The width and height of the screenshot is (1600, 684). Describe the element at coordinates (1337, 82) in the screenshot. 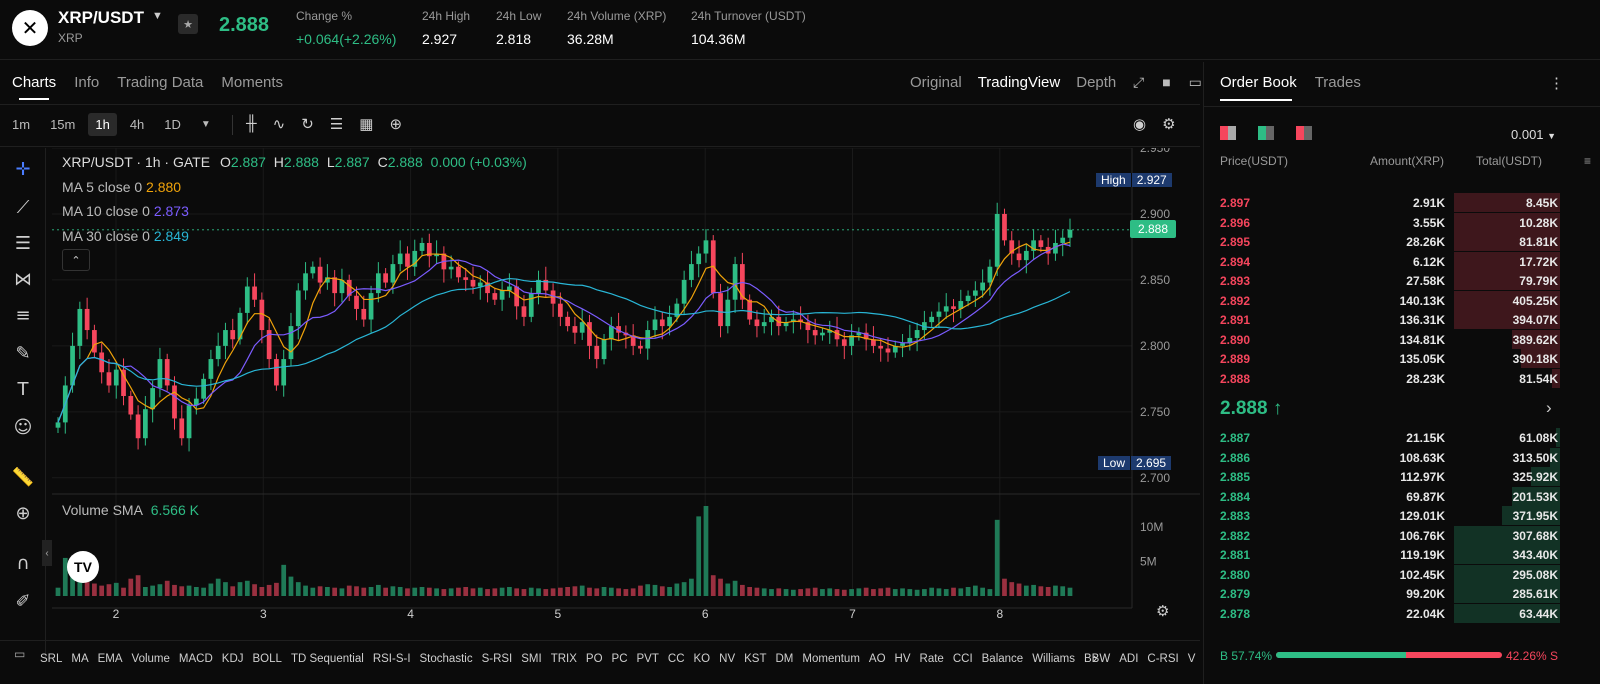

I see `tab-trades: Trades` at that location.